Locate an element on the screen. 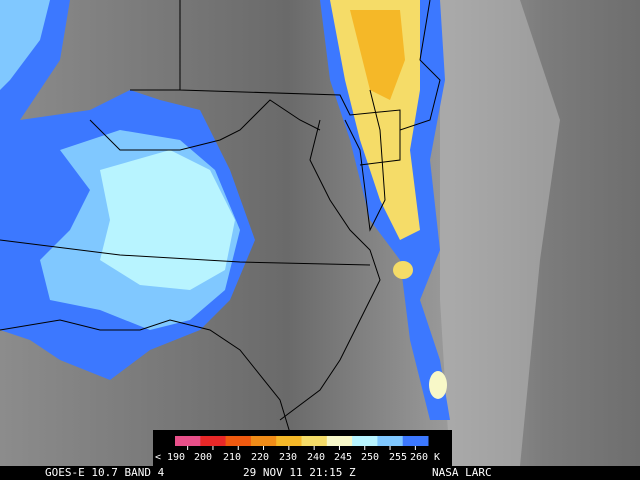 The width and height of the screenshot is (640, 480). colorbar-label: 210 is located at coordinates (232, 457).